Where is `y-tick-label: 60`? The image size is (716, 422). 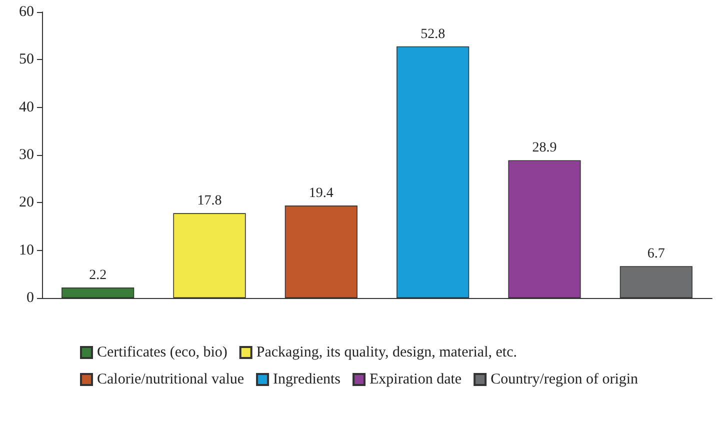
y-tick-label: 60 is located at coordinates (26, 12).